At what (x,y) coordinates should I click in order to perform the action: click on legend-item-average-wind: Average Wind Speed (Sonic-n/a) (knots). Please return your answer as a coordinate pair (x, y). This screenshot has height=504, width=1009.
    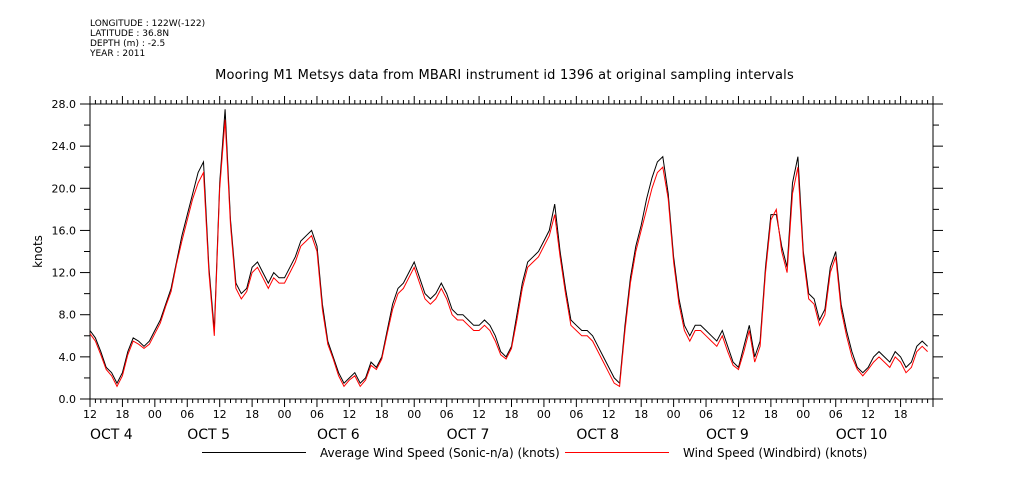
    Looking at the image, I should click on (381, 453).